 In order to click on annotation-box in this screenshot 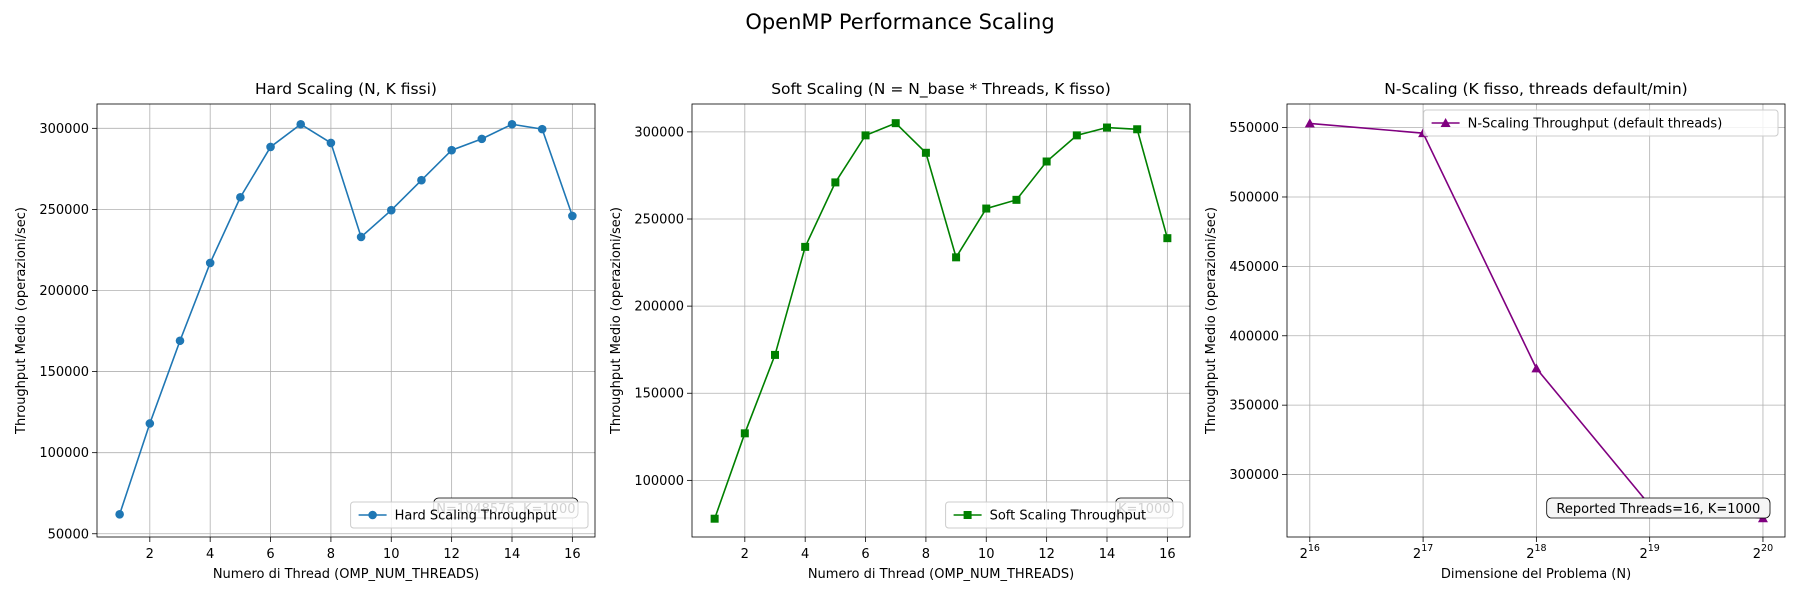, I will do `click(1658, 508)`.